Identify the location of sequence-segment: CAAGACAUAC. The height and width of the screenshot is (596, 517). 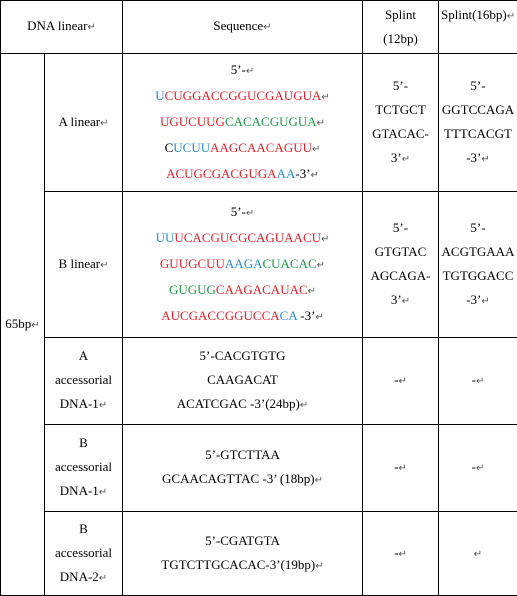
(261, 289).